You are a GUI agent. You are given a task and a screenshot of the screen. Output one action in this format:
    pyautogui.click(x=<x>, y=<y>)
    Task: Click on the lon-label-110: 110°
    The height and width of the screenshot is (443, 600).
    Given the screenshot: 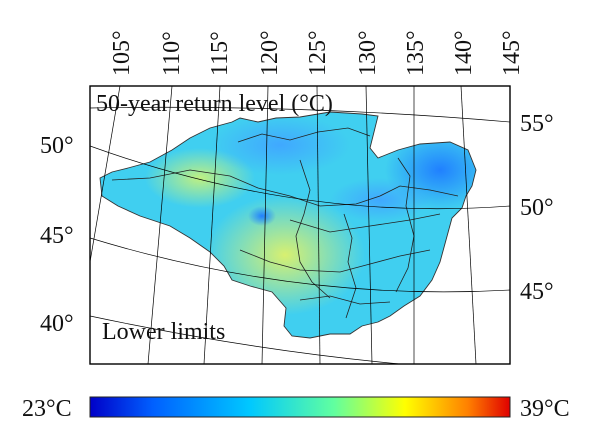 What is the action you would take?
    pyautogui.click(x=172, y=53)
    